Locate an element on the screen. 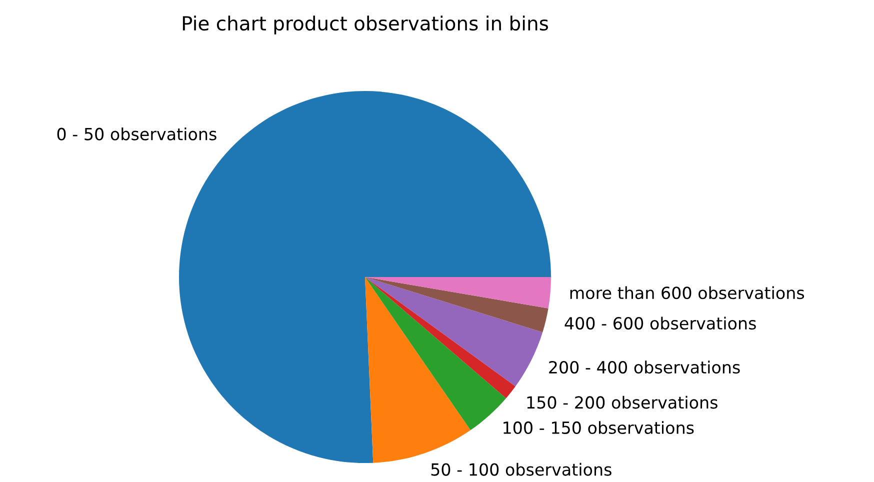  slice-label: 100 - 150 observations is located at coordinates (599, 427).